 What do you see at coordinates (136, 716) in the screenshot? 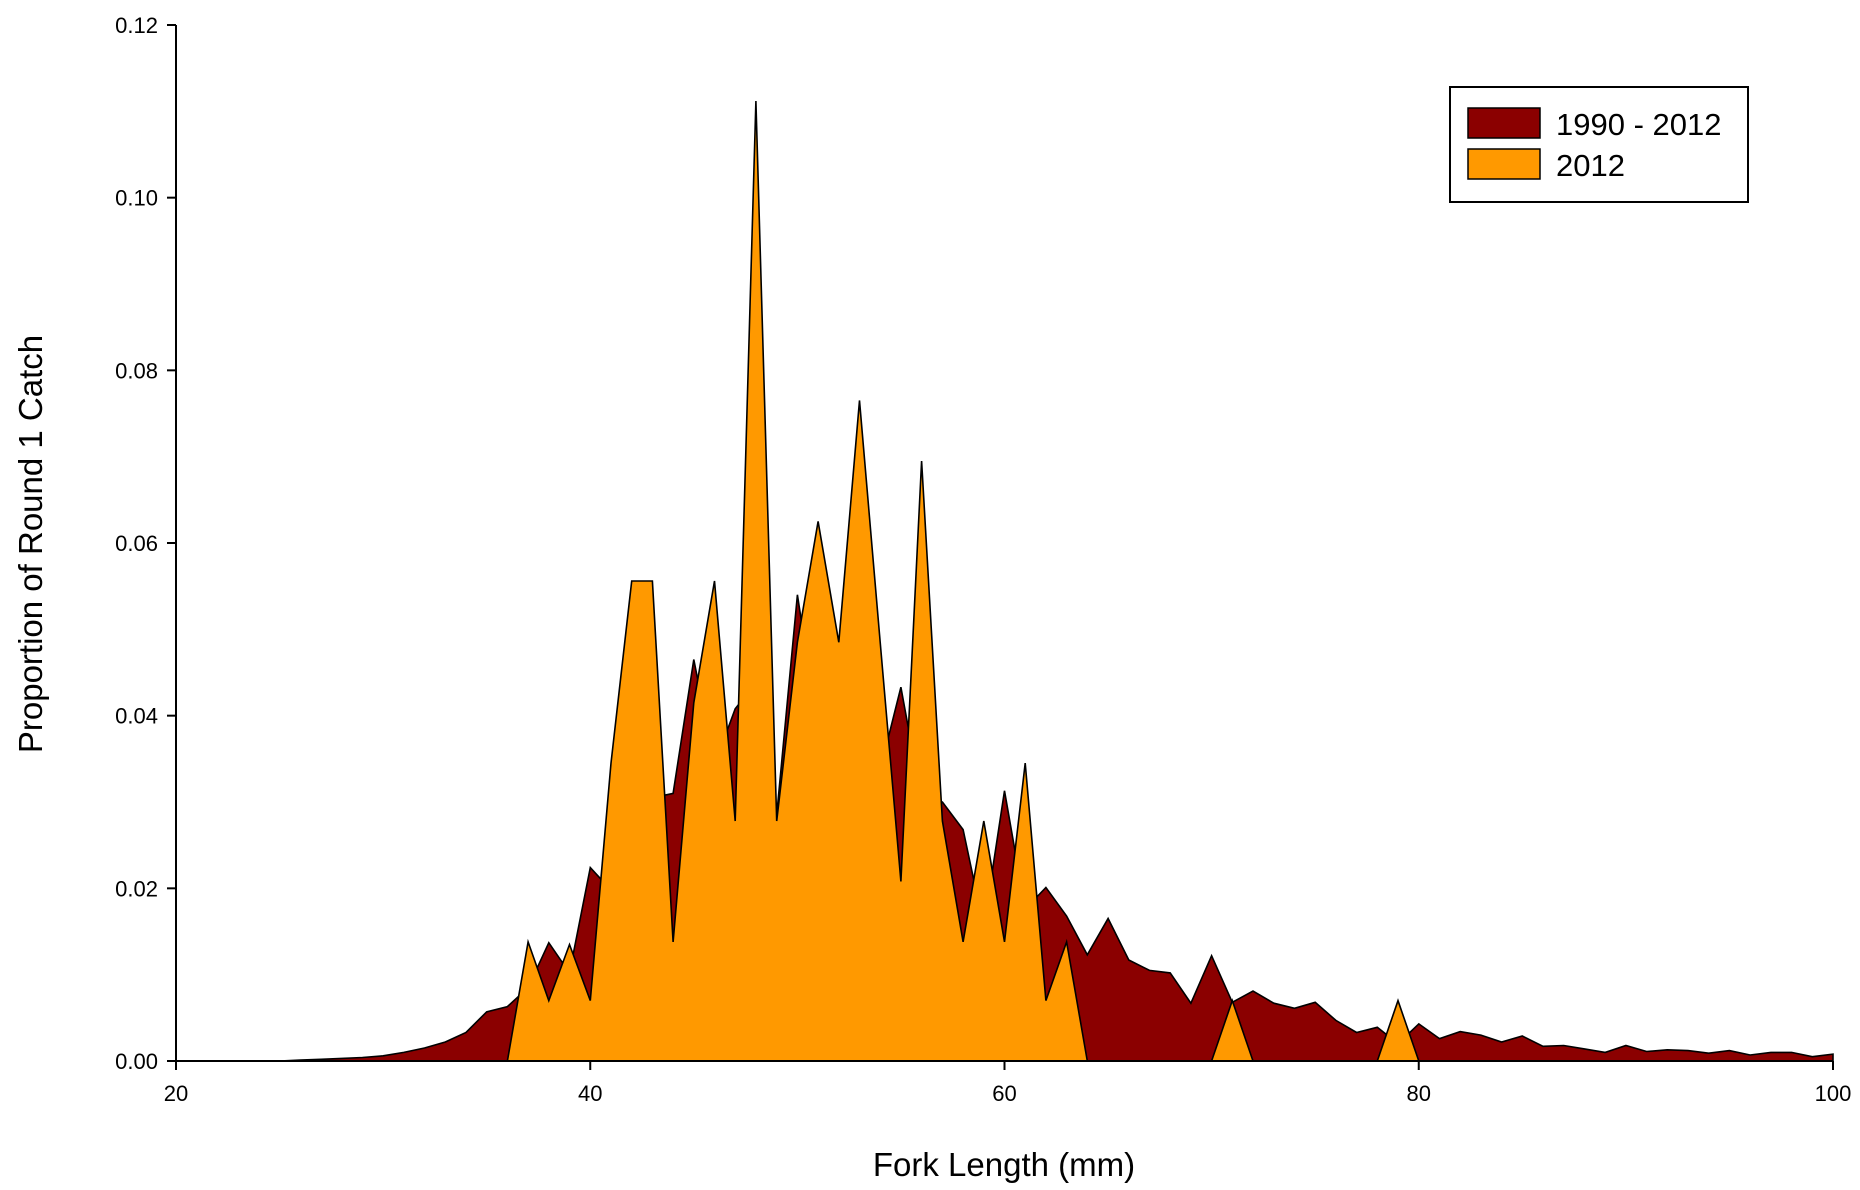
I see `y-tick-label: 0.04` at bounding box center [136, 716].